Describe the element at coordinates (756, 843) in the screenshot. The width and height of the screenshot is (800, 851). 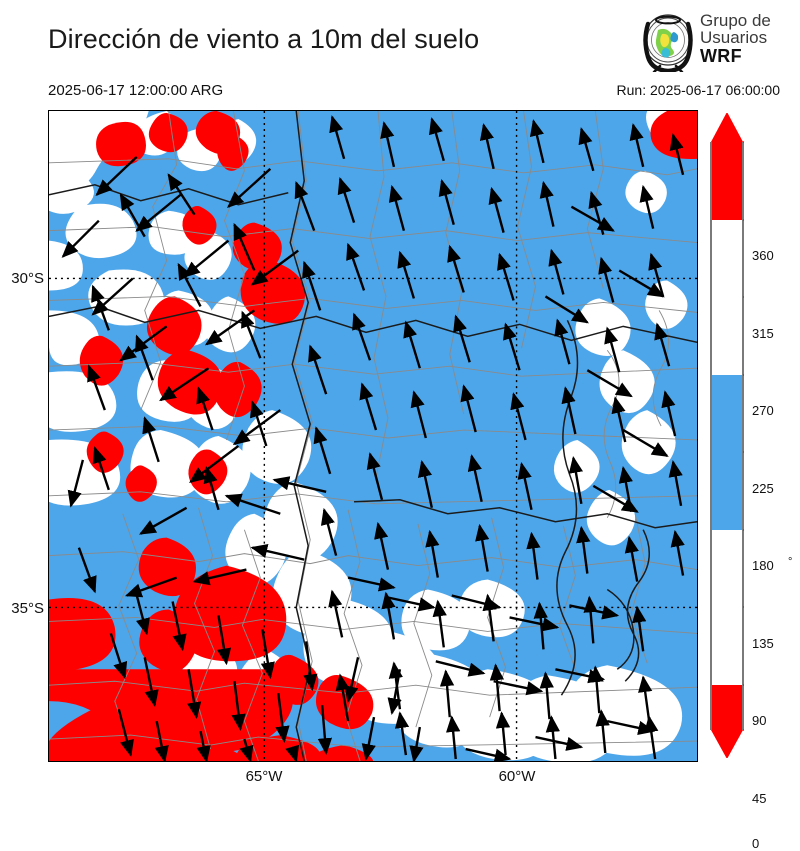
I see `colorbar-tick-0: 0` at that location.